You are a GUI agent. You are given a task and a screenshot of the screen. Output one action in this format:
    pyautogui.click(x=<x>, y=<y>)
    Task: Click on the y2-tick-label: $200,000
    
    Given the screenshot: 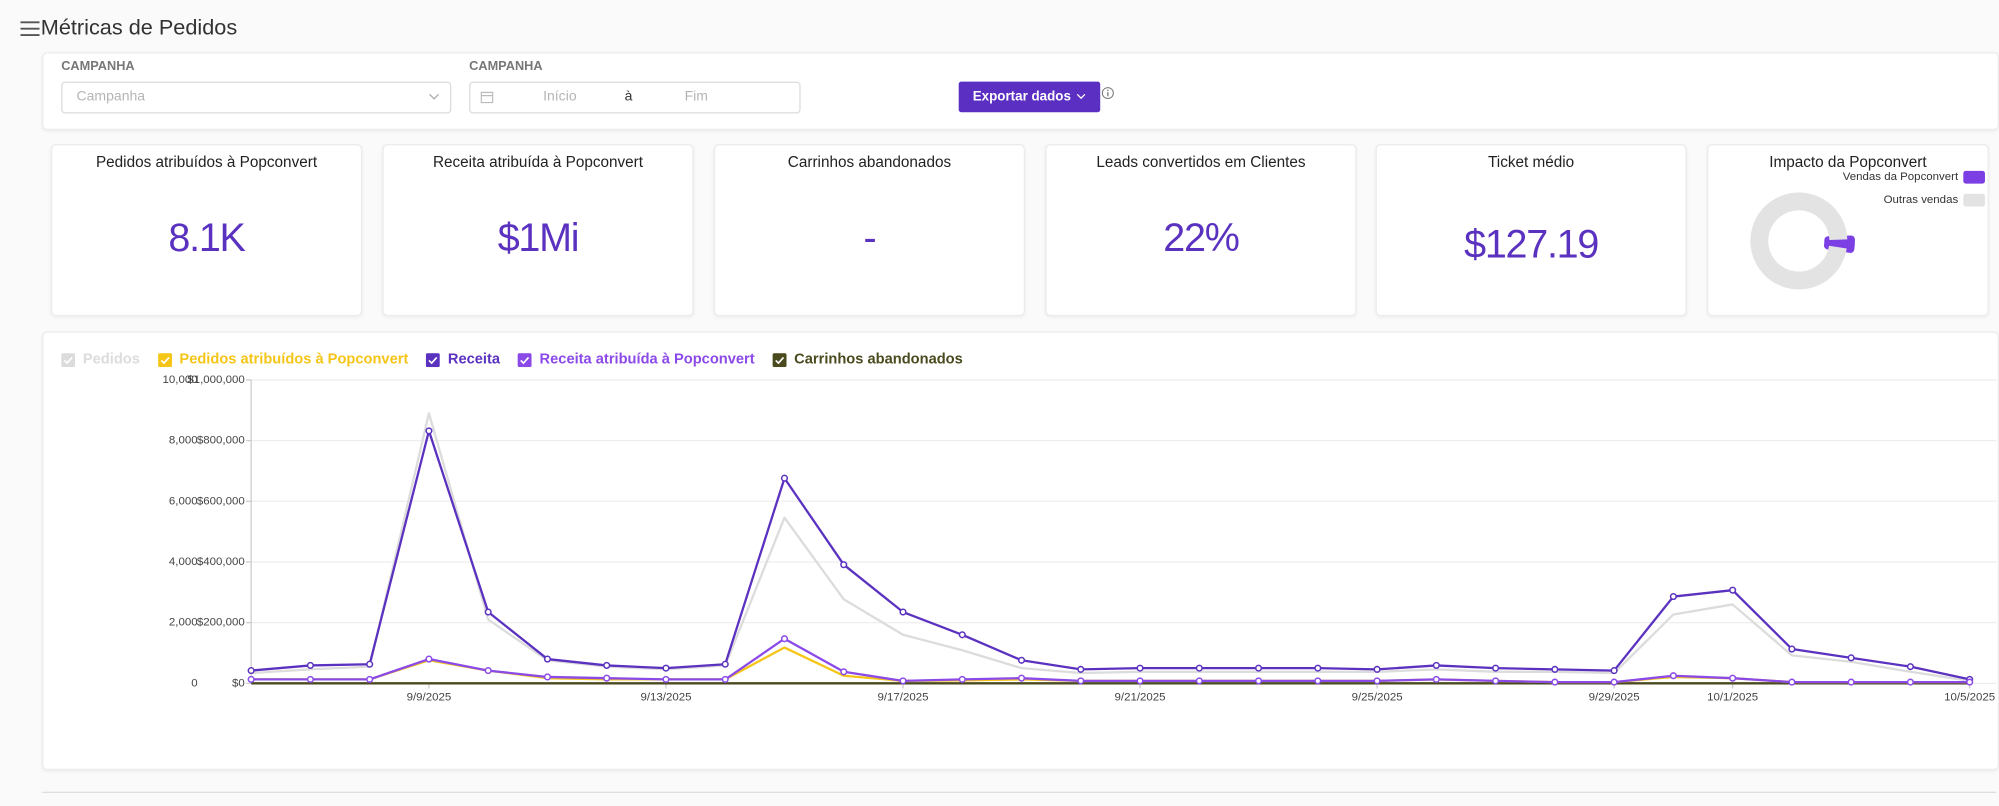 What is the action you would take?
    pyautogui.click(x=221, y=623)
    